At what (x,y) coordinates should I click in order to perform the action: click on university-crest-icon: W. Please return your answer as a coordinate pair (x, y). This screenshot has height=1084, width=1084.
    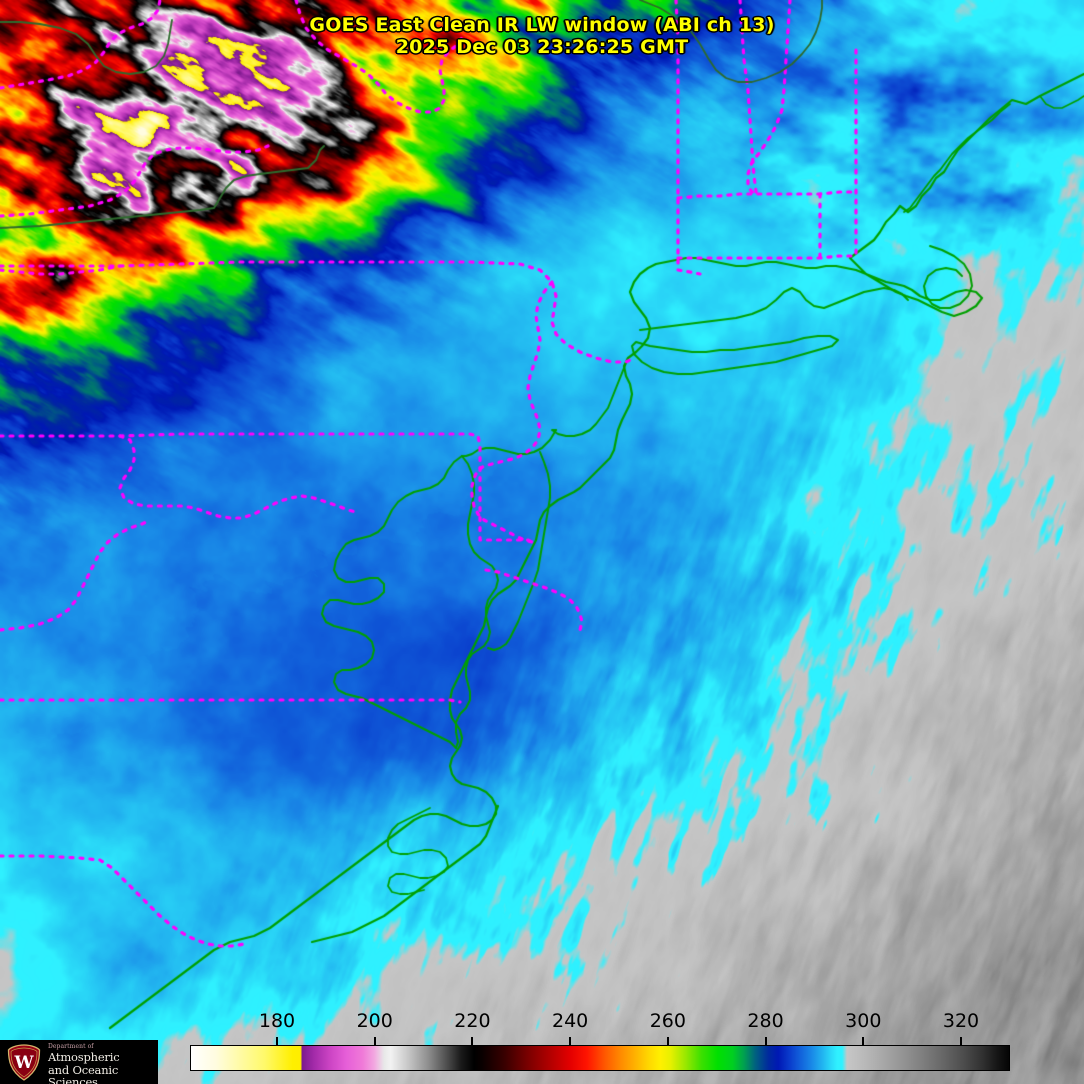
    Looking at the image, I should click on (24, 1062).